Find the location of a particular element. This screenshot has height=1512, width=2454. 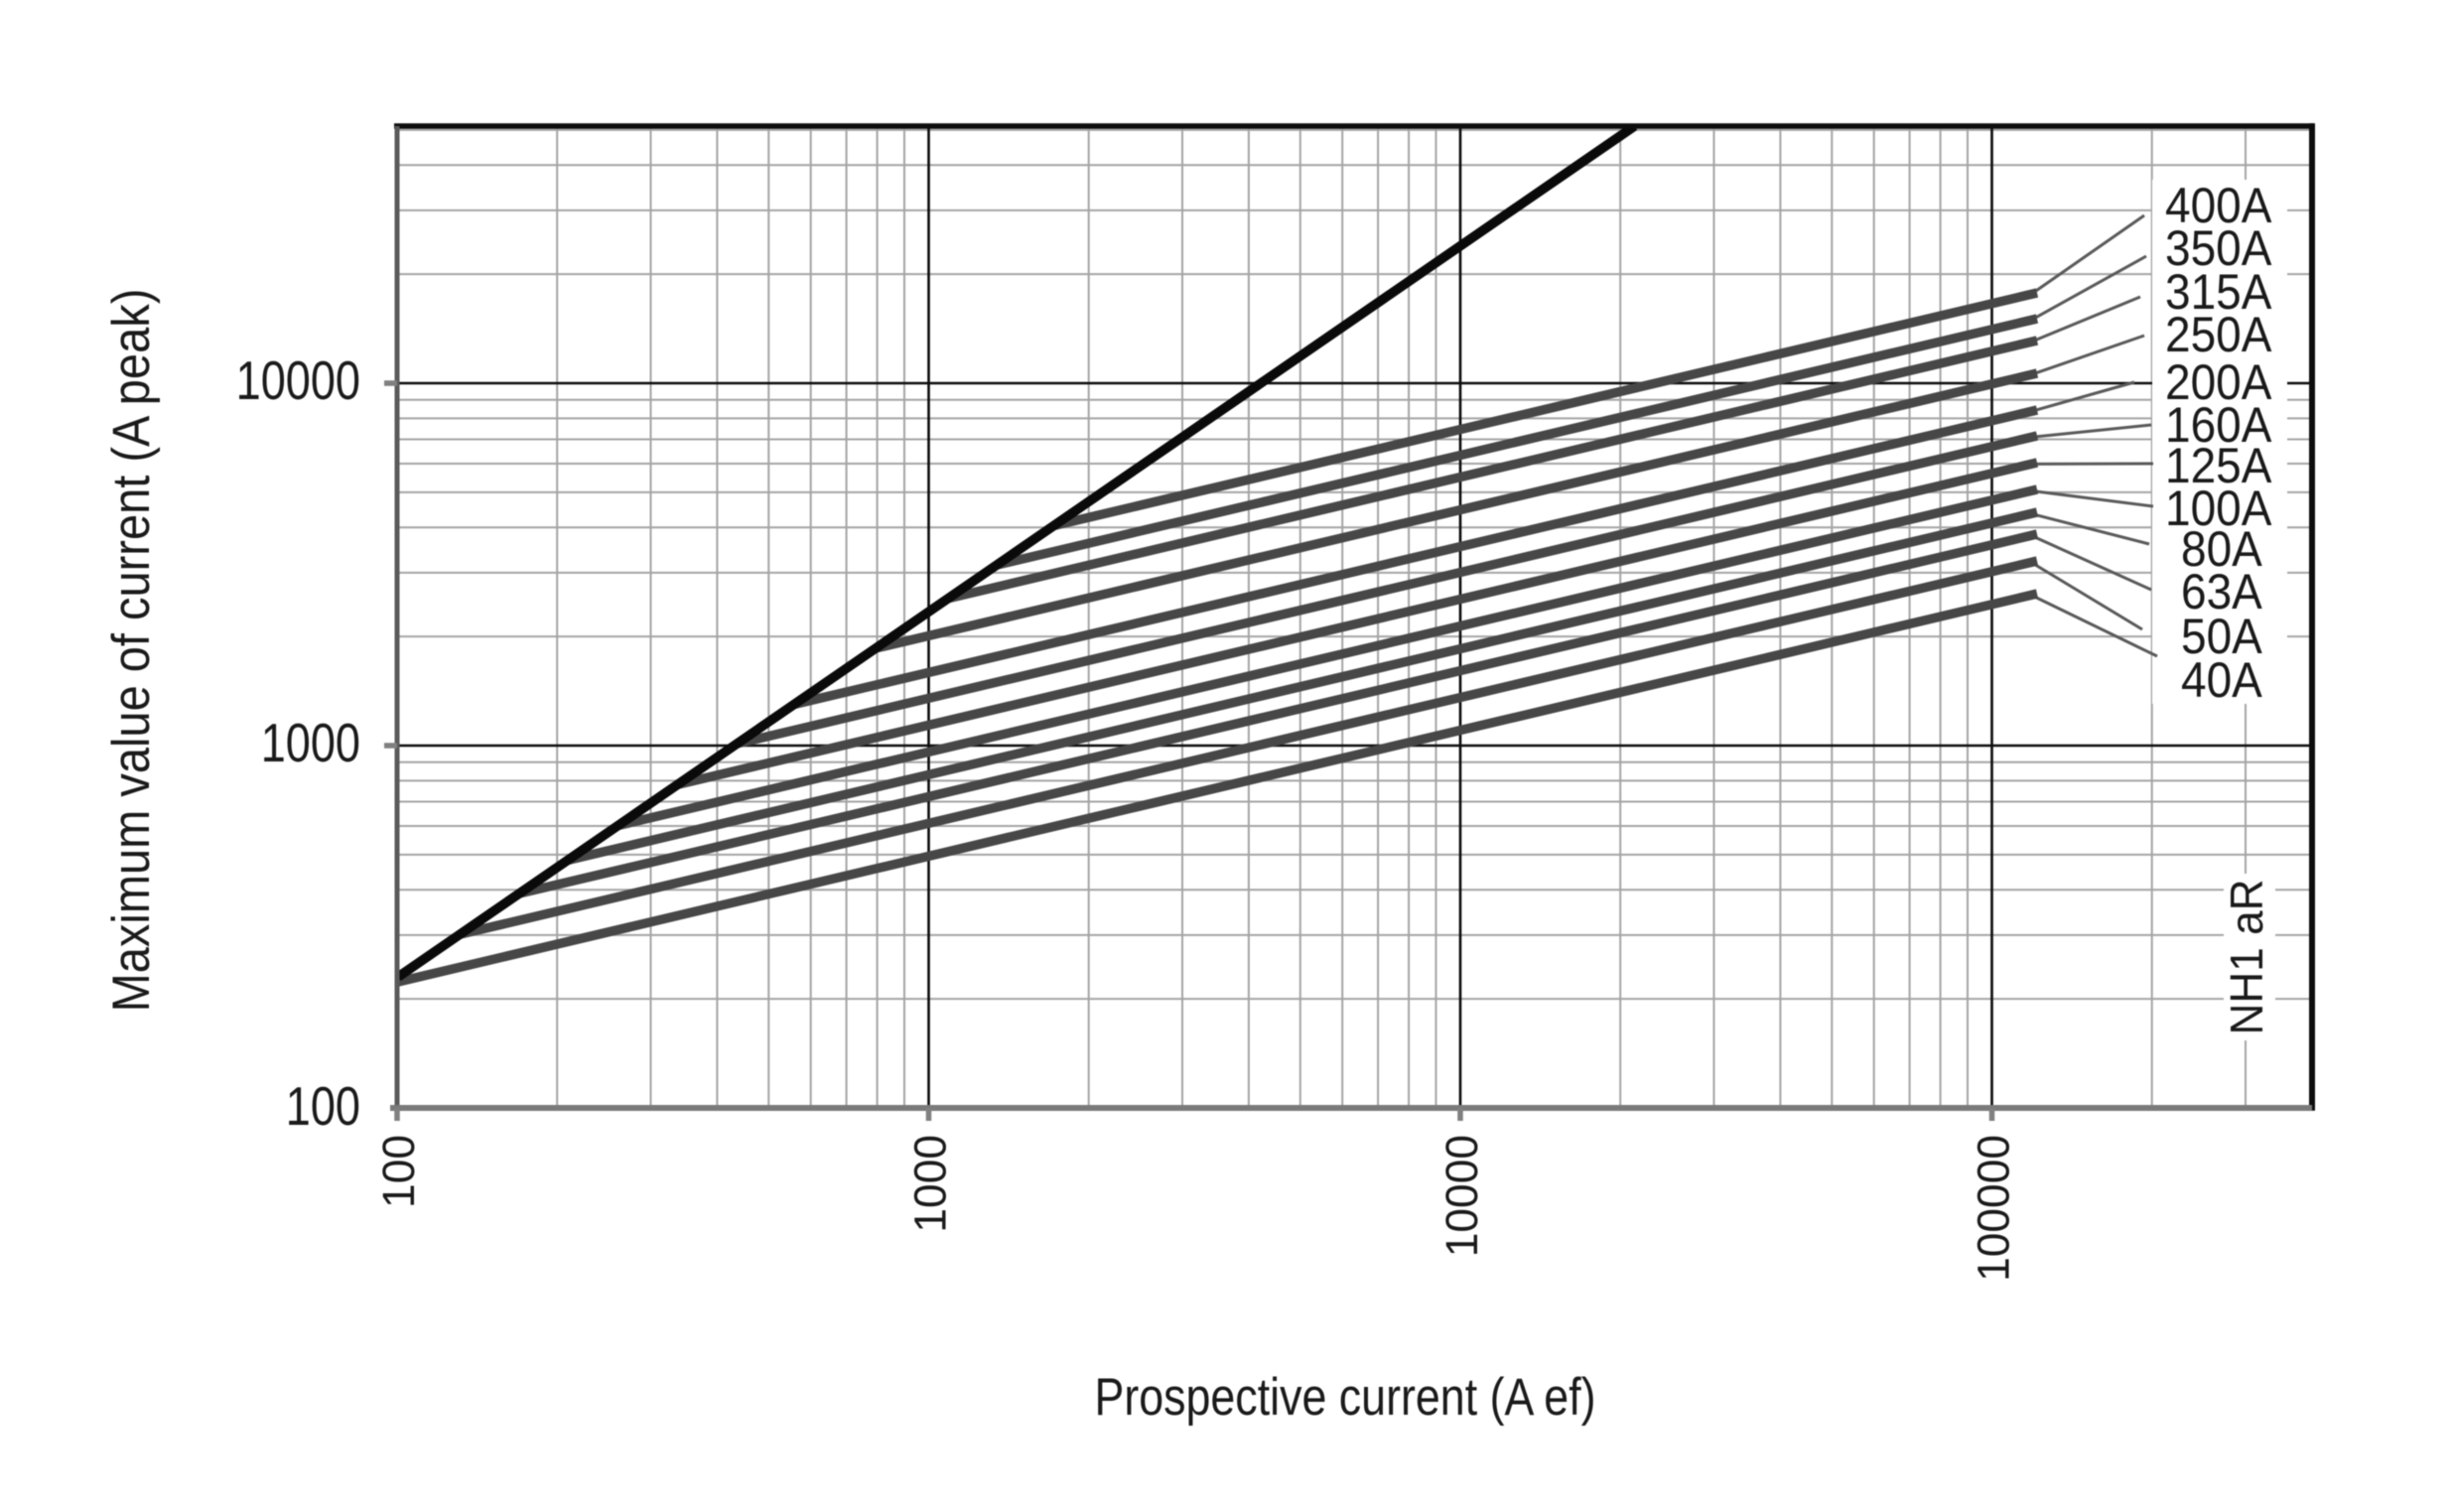

svg-text: 100A is located at coordinates (2218, 509).